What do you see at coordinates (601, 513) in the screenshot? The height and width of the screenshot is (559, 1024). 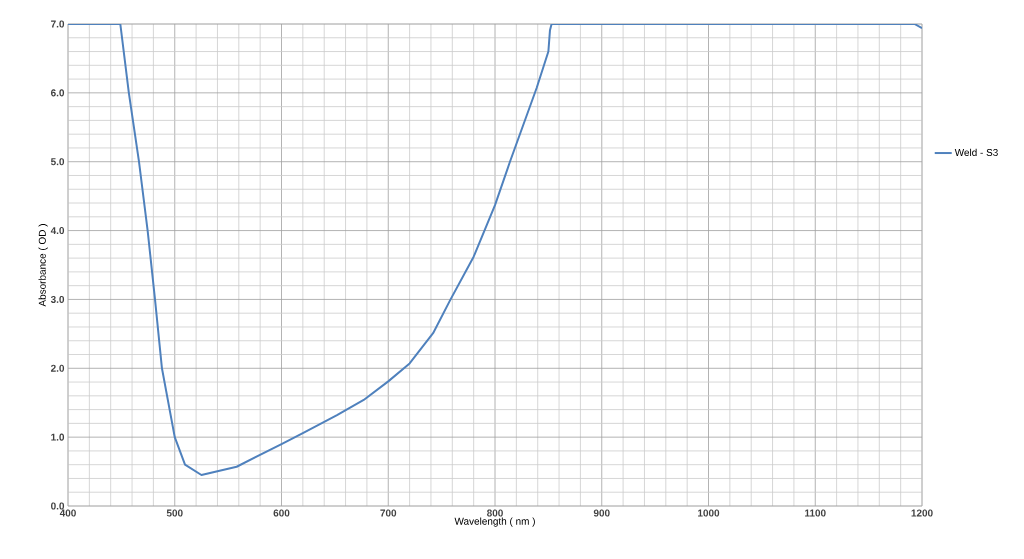 I see `x-tick-label: 900` at bounding box center [601, 513].